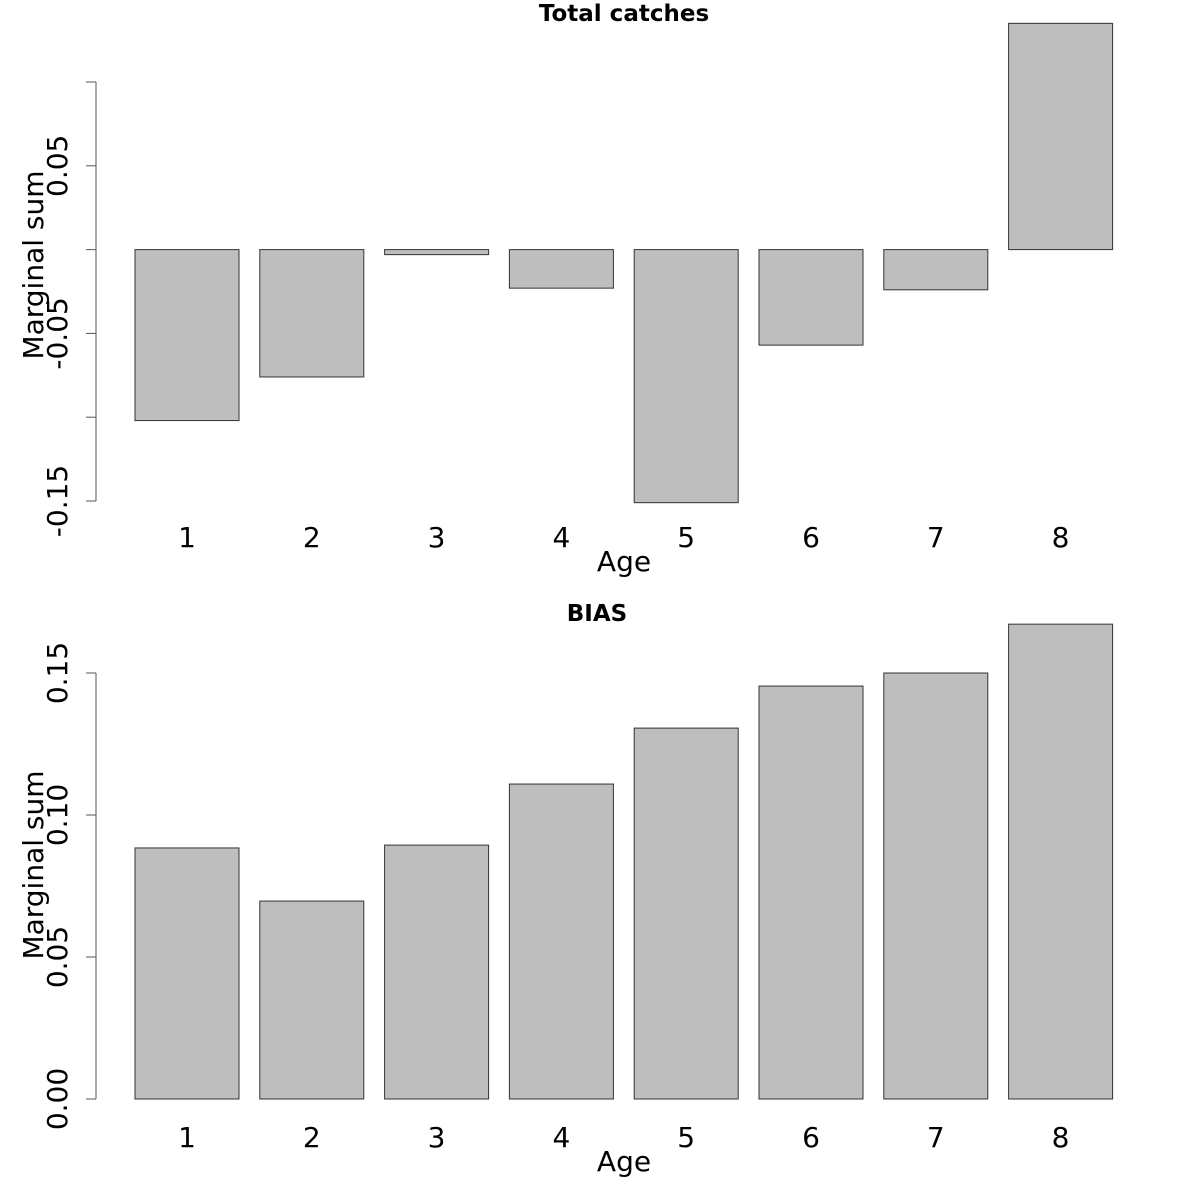 Image resolution: width=1200 pixels, height=1200 pixels. Describe the element at coordinates (597, 614) in the screenshot. I see `chart-title: BIAS` at that location.